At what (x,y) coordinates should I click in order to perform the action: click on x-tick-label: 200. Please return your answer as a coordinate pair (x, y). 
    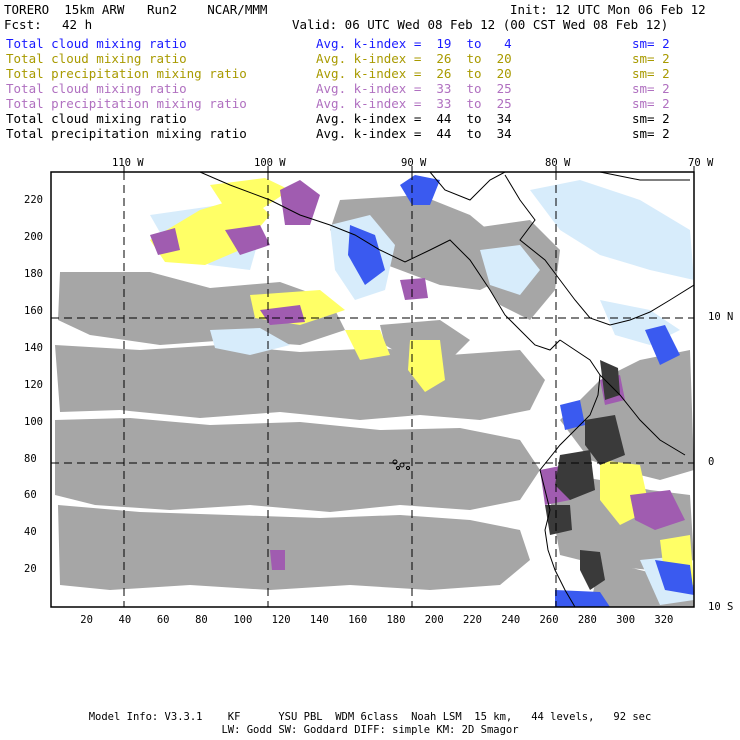
    Looking at the image, I should click on (434, 620).